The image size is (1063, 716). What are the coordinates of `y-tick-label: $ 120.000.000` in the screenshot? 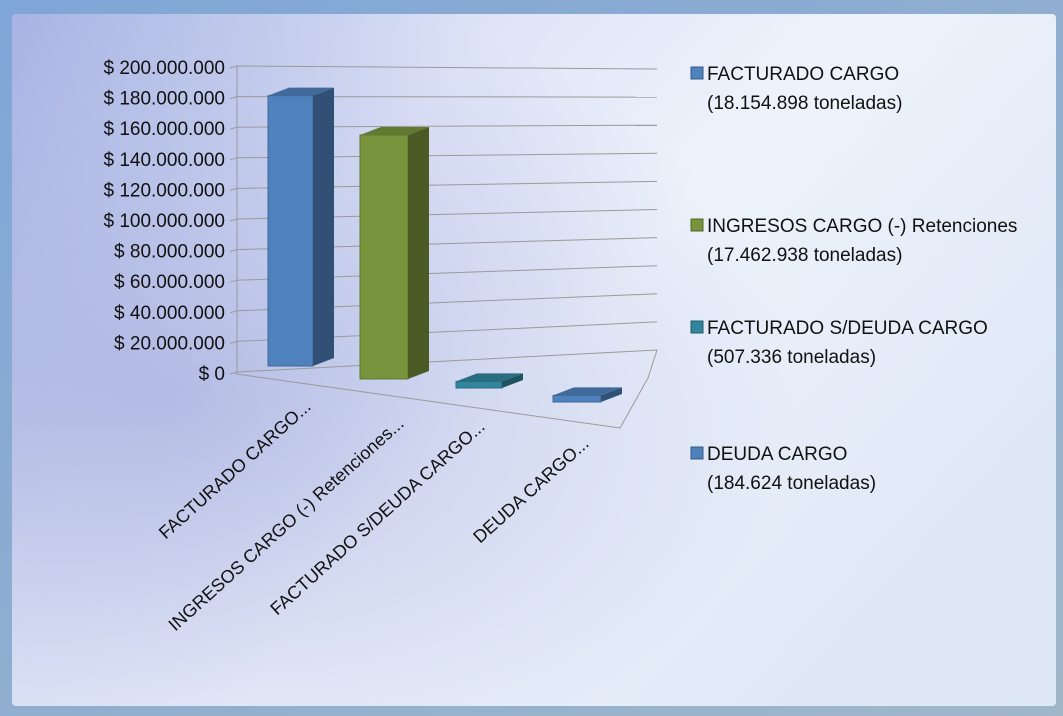 It's located at (164, 190).